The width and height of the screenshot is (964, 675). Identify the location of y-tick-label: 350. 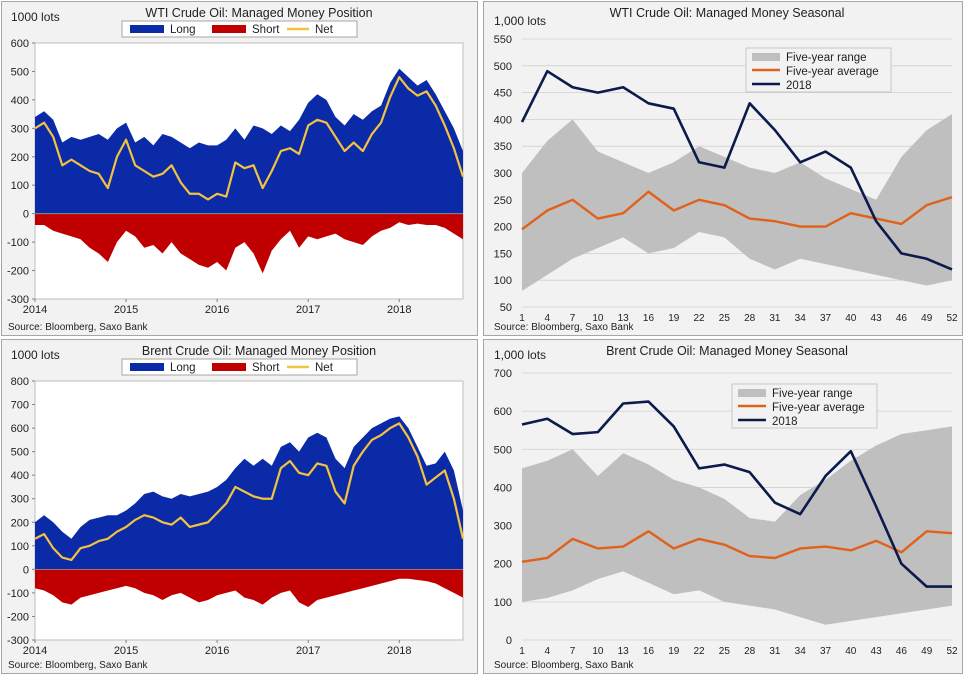
(503, 147).